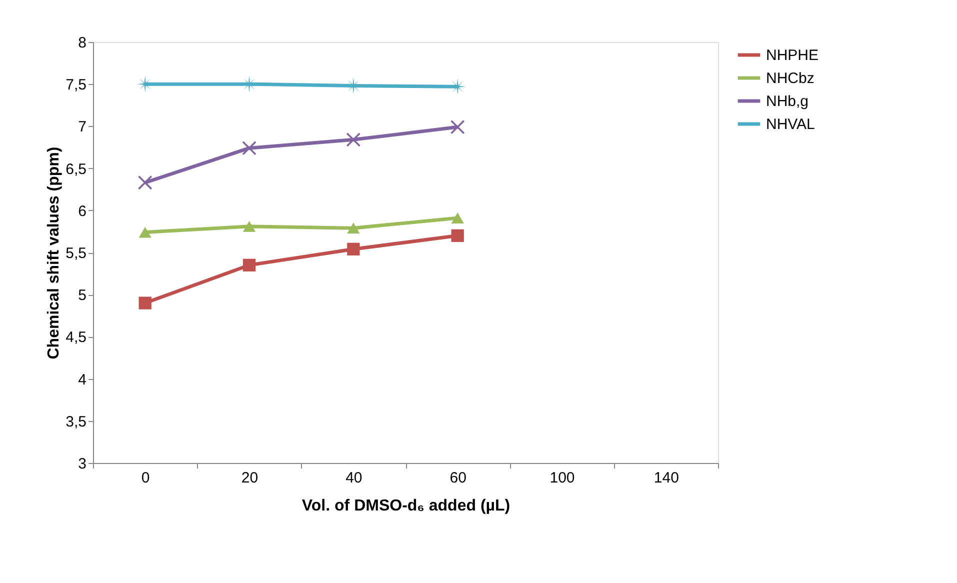 This screenshot has height=583, width=957. What do you see at coordinates (406, 506) in the screenshot?
I see `x-axis-title: Vol. of DMSO-d₆ added (µL)` at bounding box center [406, 506].